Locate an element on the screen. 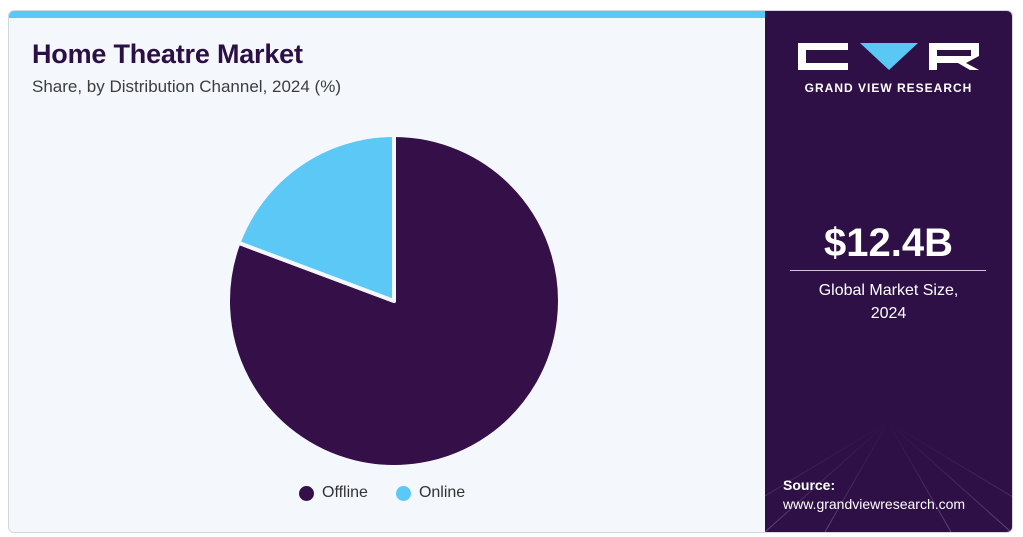 This screenshot has height=537, width=1023. divider is located at coordinates (888, 270).